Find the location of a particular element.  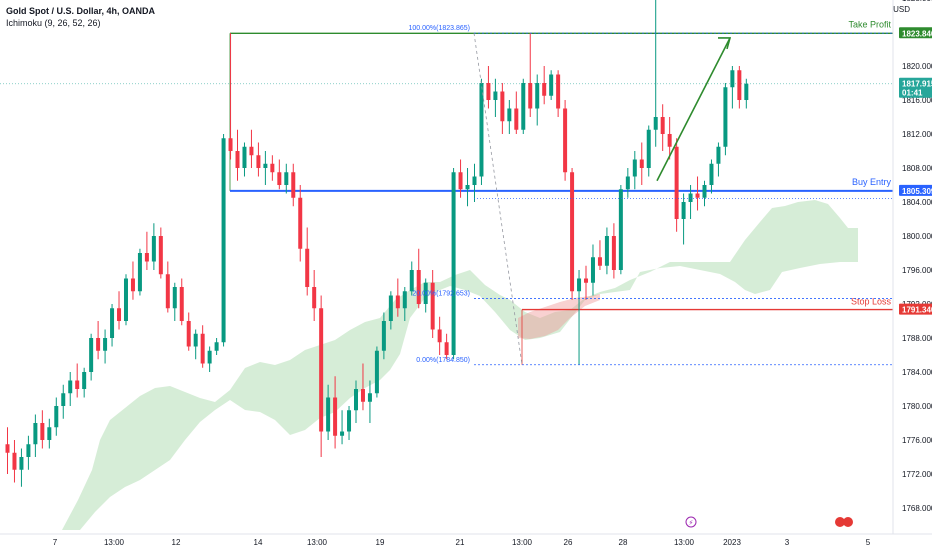

symbol-title: Gold Spot / U.S. Dollar, 4h, OANDA is located at coordinates (81, 11).